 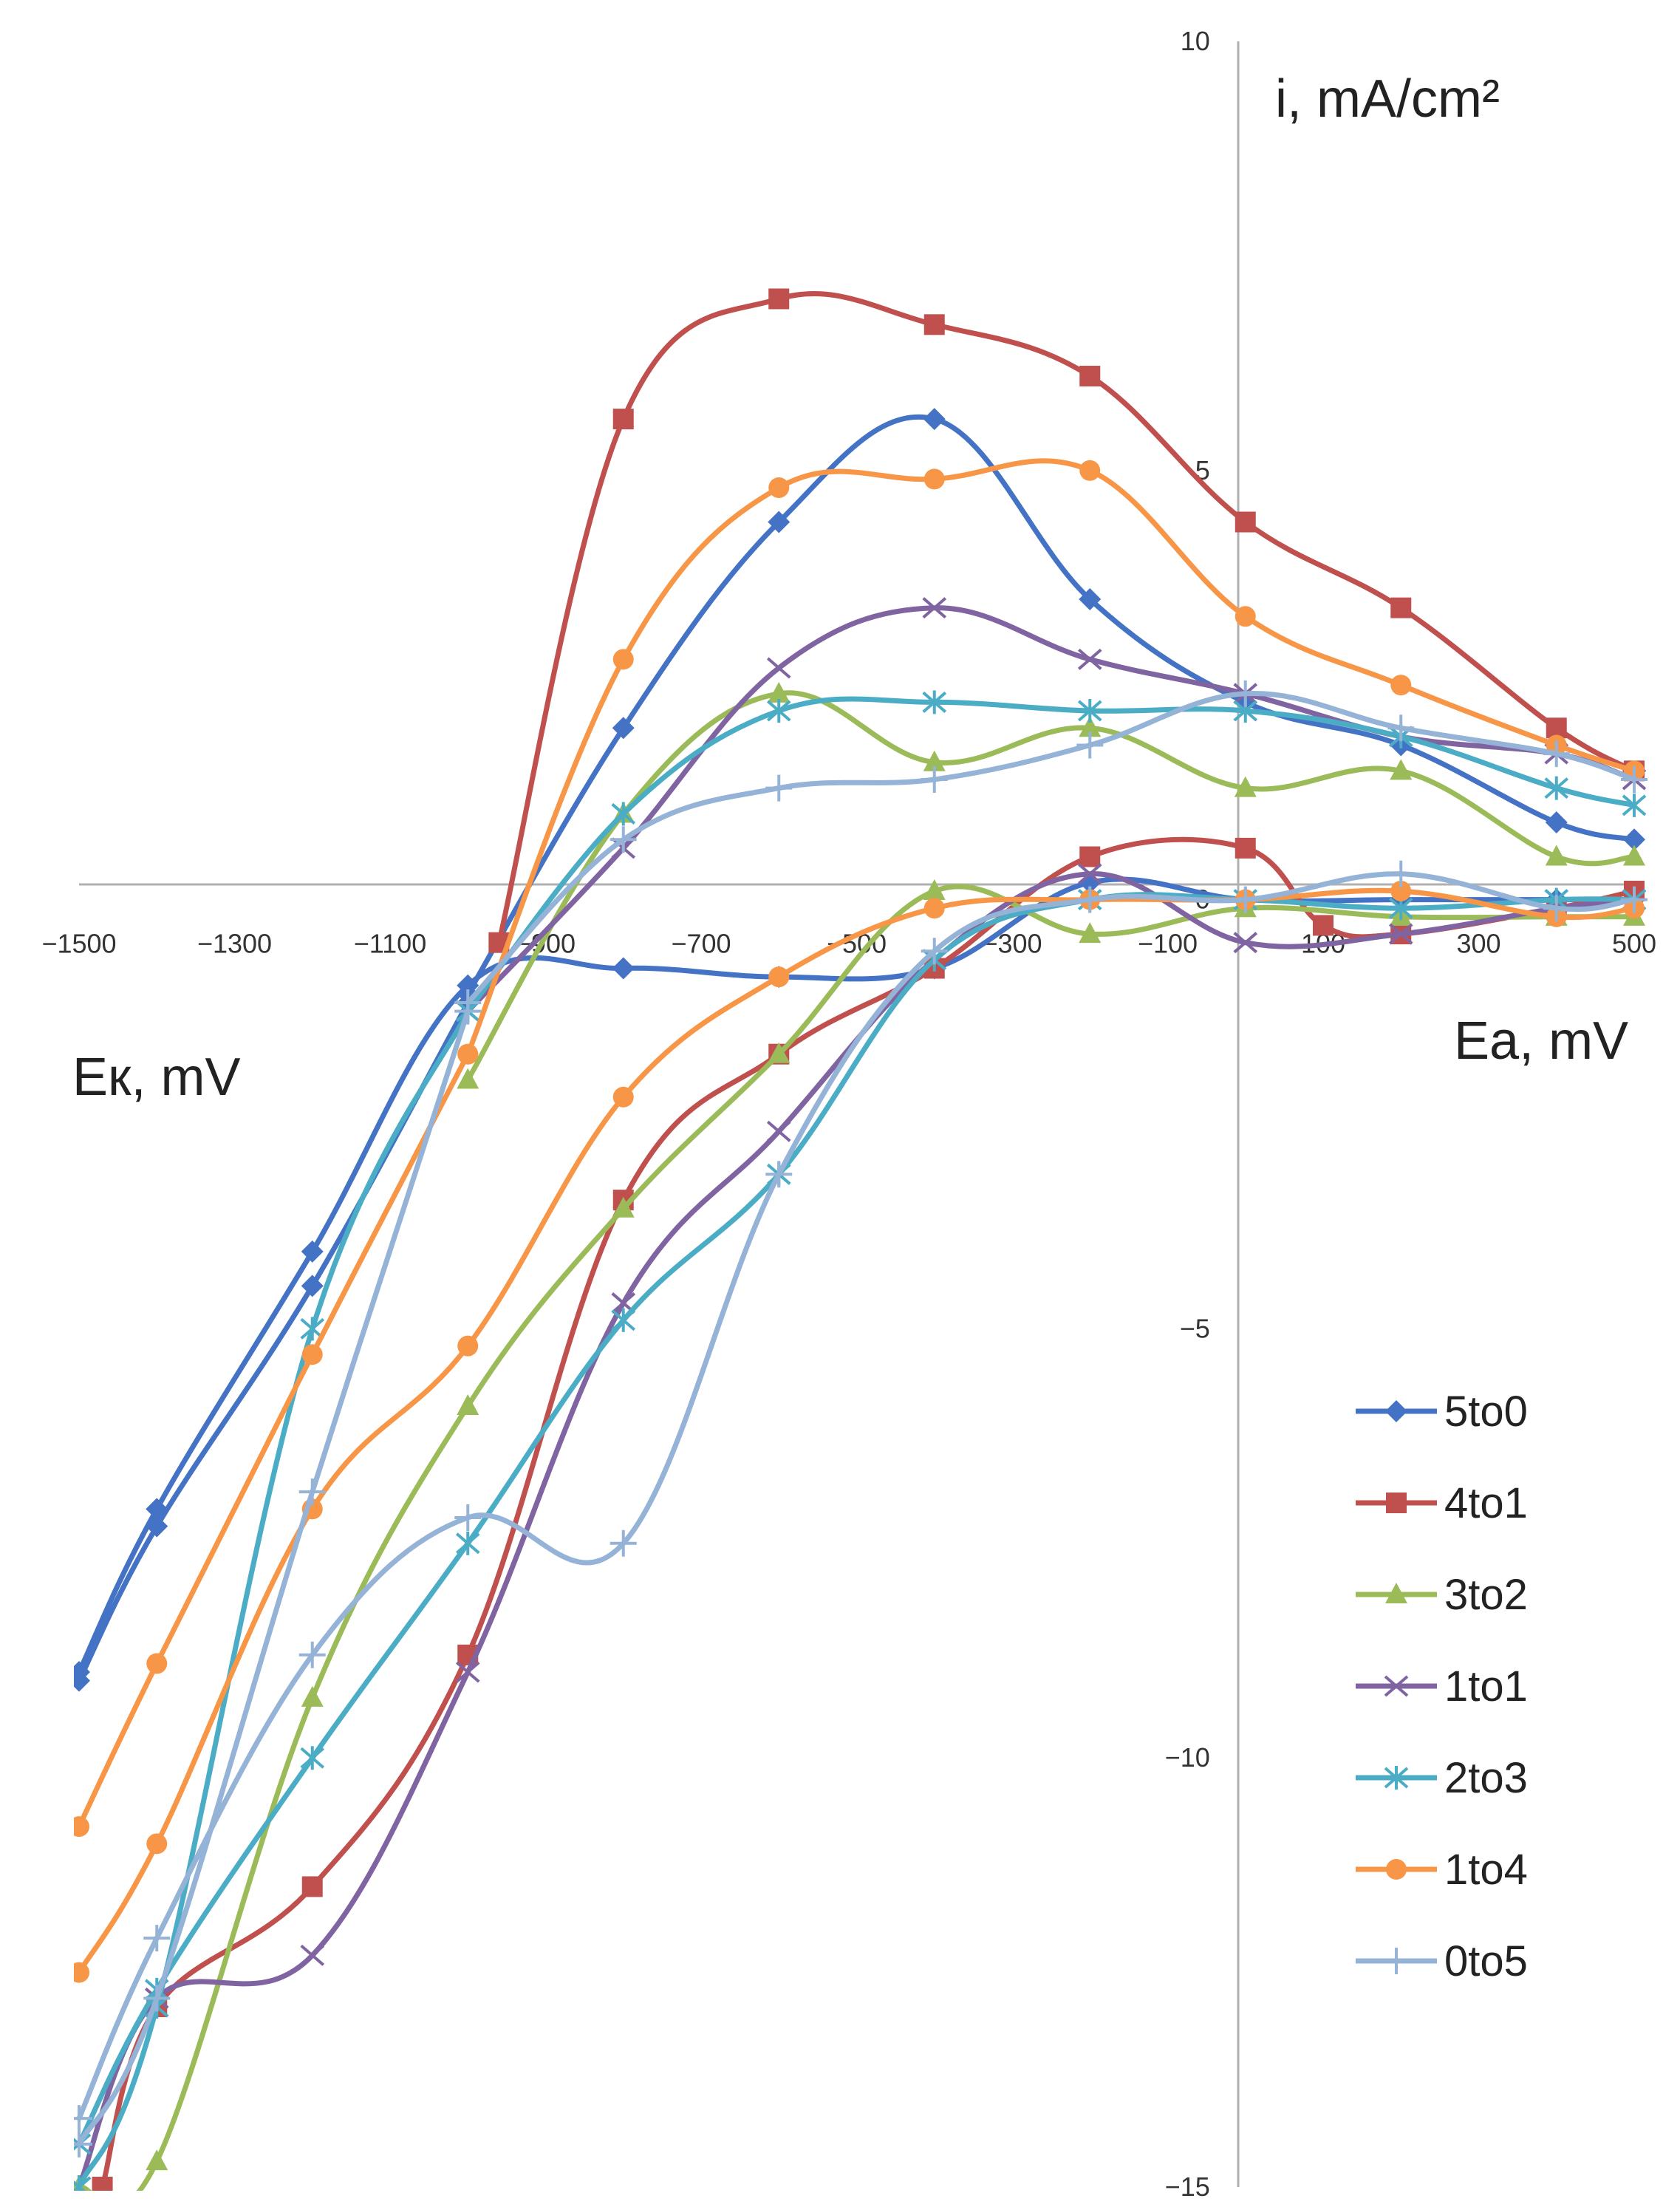 I want to click on series-line-0to5-anodic, so click(x=1051, y=848).